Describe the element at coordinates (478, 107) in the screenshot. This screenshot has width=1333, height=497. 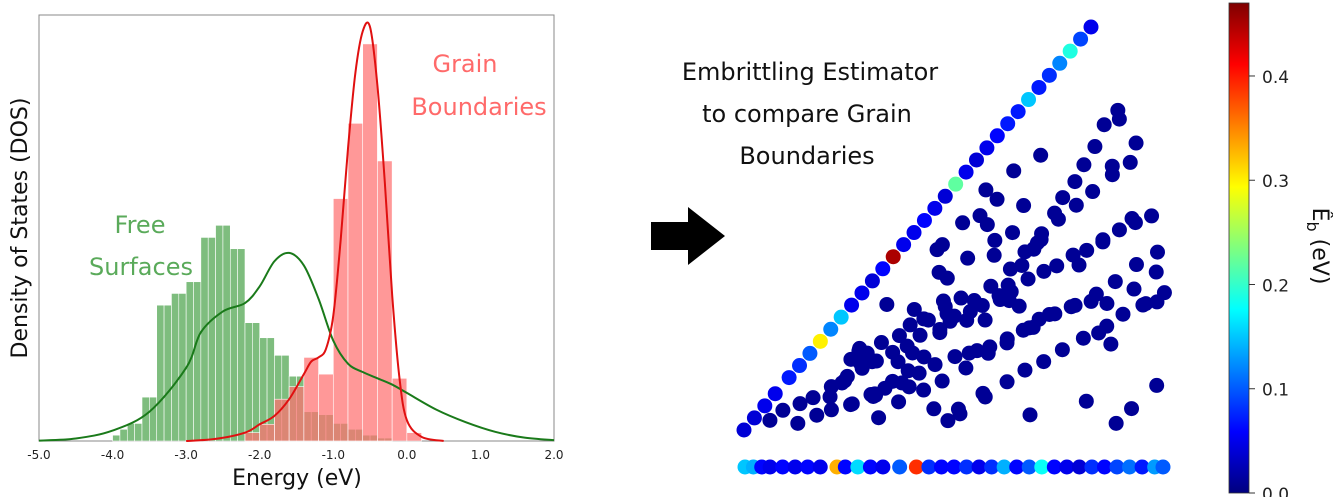
I see `grain-boundaries-label-line-2: Boundaries` at that location.